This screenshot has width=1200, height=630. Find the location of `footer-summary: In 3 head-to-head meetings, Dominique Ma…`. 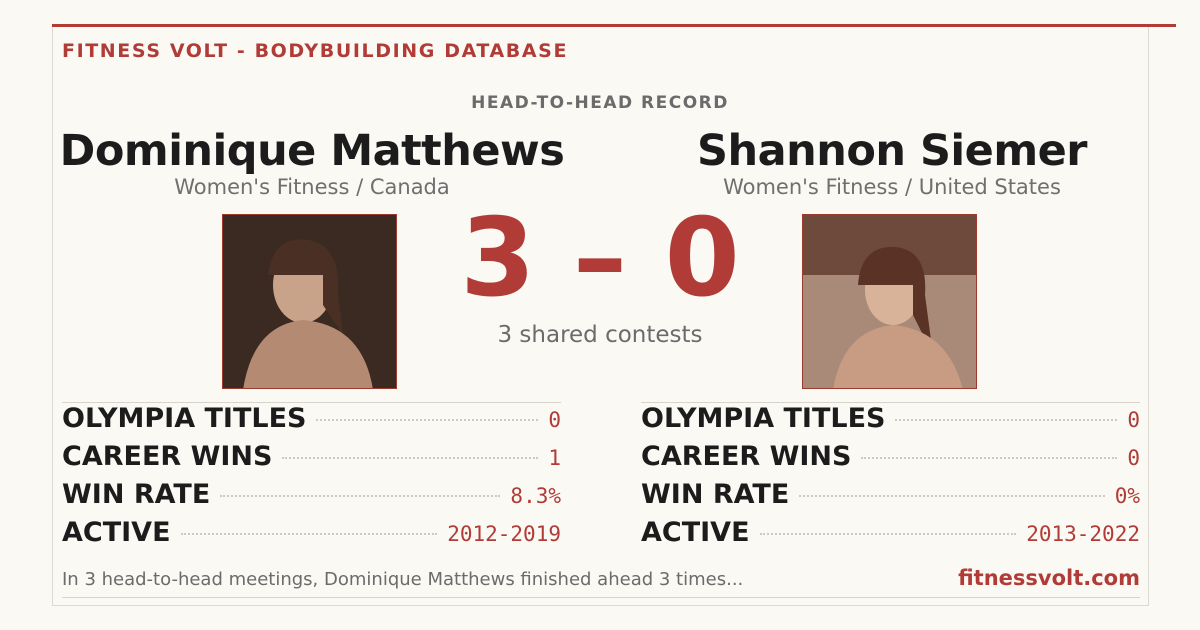

footer-summary: In 3 head-to-head meetings, Dominique Ma… is located at coordinates (403, 579).